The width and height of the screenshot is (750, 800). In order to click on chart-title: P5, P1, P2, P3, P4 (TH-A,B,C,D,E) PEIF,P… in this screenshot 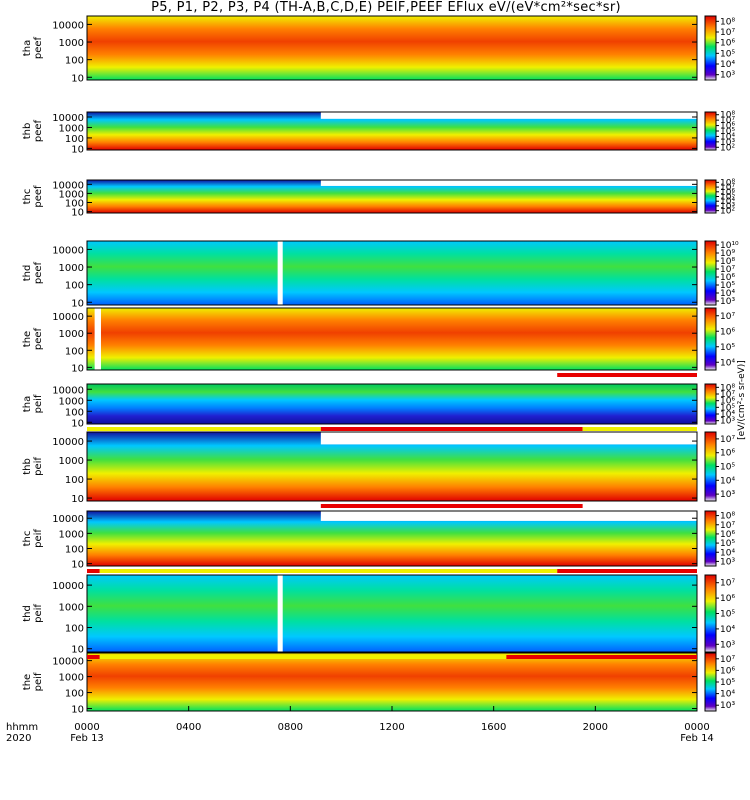, I will do `click(386, 7)`.